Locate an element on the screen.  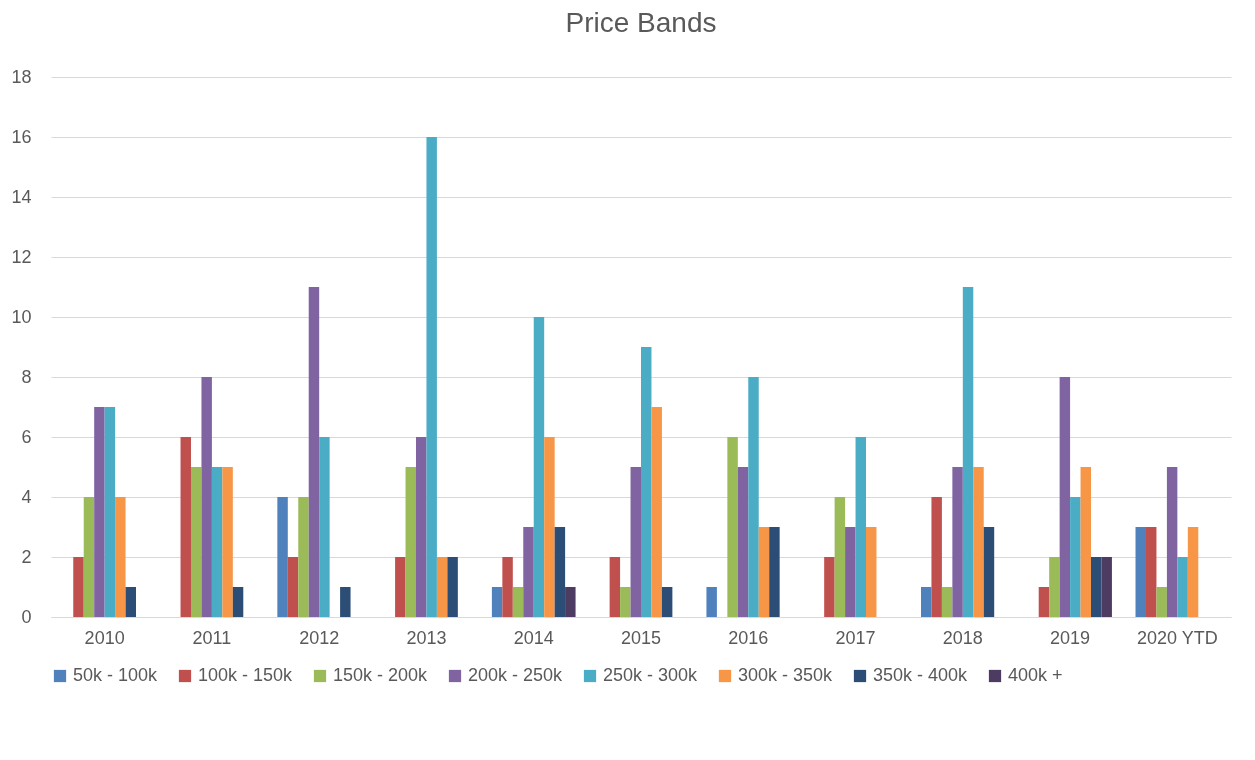
x-tick-label: 2019 is located at coordinates (1070, 637).